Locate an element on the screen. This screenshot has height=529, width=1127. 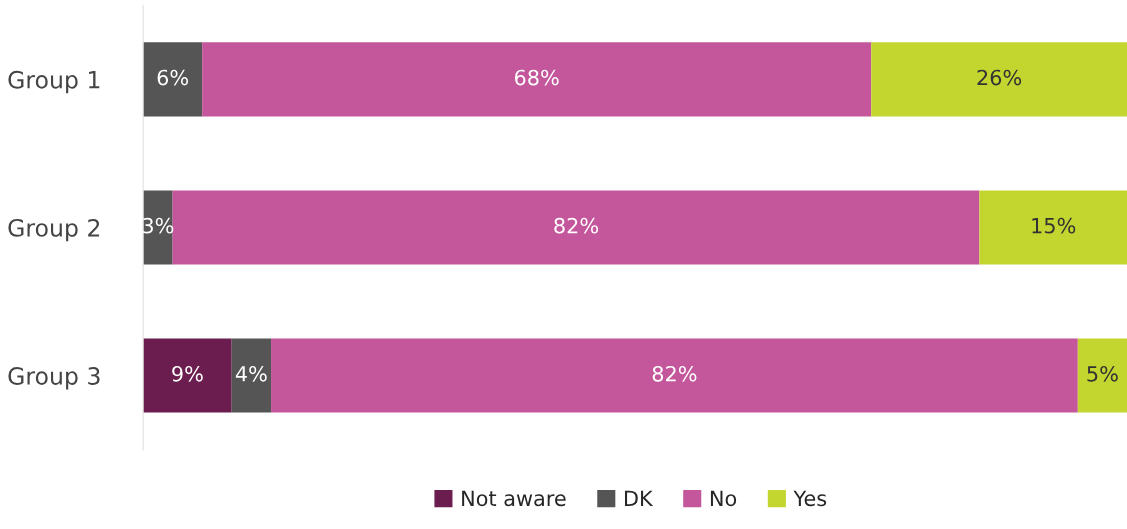
legend-label: Yes is located at coordinates (810, 498).